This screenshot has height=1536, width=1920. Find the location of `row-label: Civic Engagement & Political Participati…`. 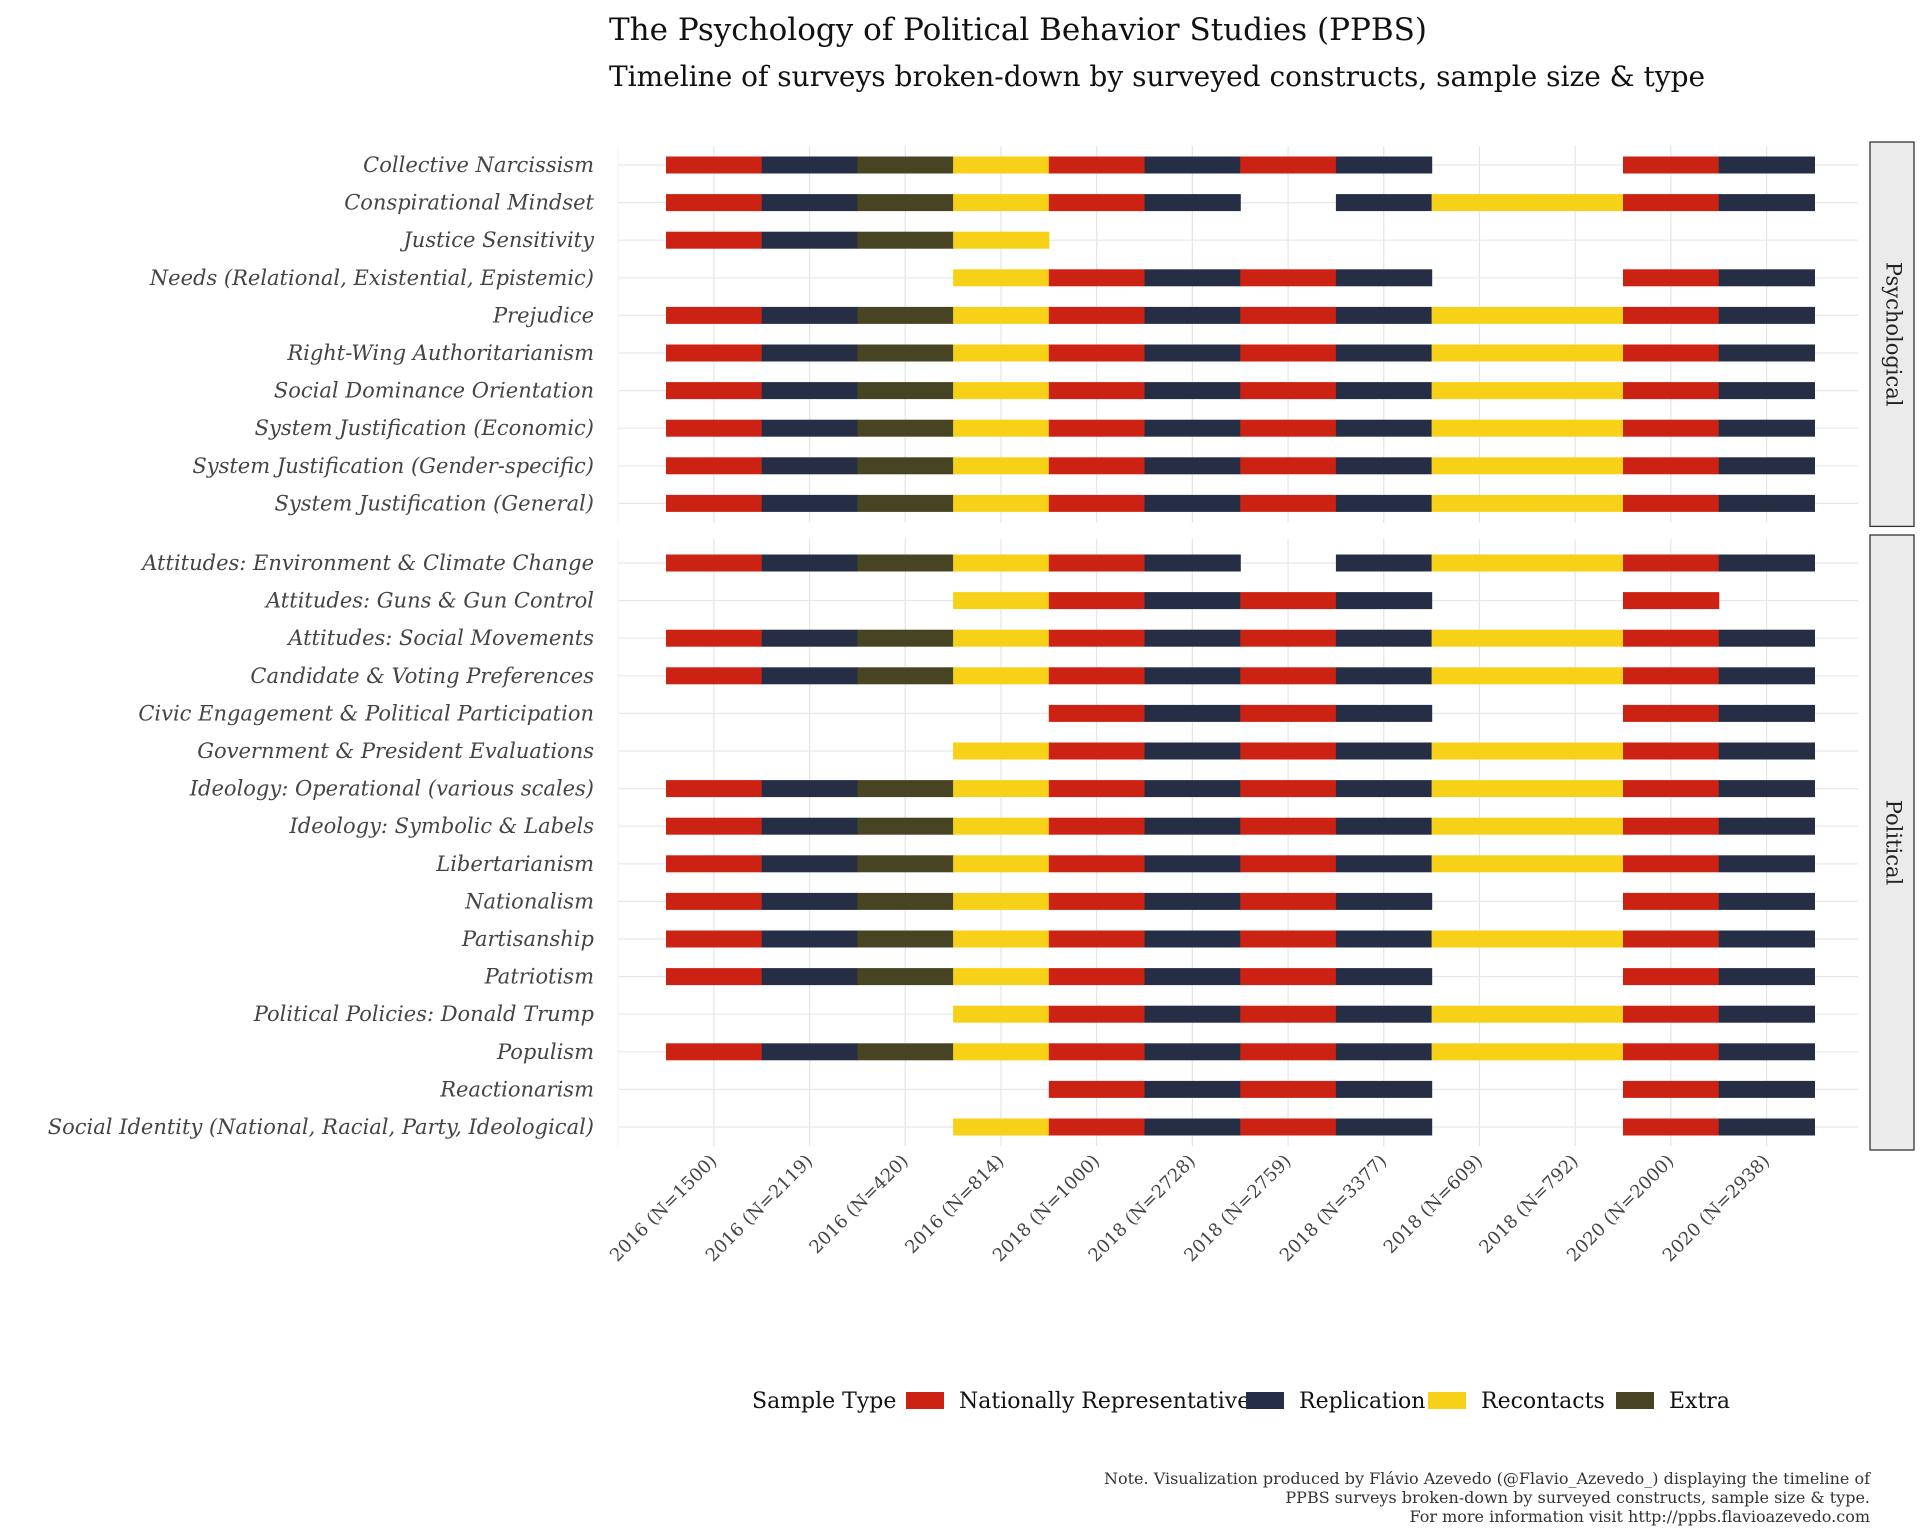

row-label: Civic Engagement & Political Participati… is located at coordinates (366, 713).